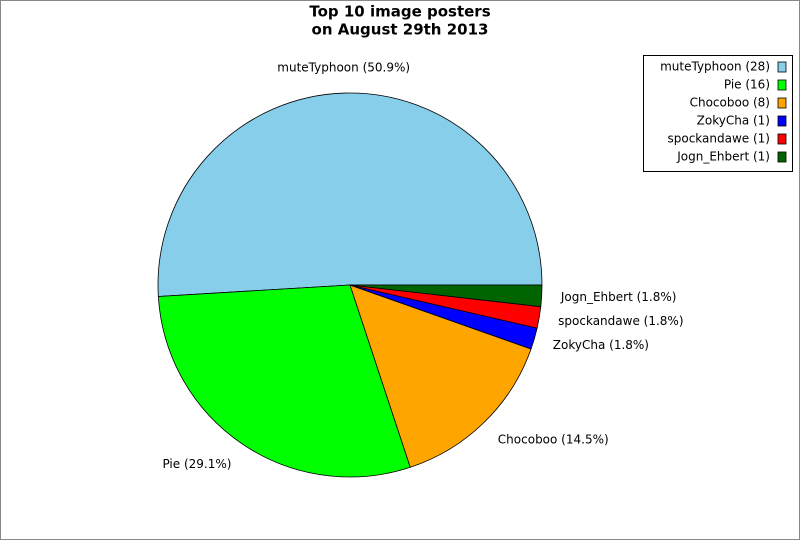 The height and width of the screenshot is (540, 800). I want to click on chart-title: on August 29th 2013, so click(400, 30).